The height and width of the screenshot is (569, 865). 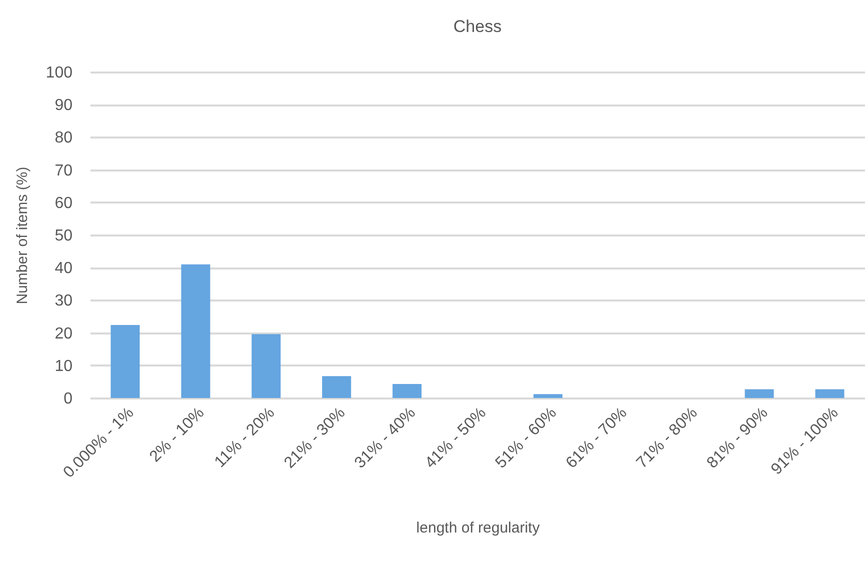 I want to click on x-tick-label: 61% - 70%, so click(x=596, y=438).